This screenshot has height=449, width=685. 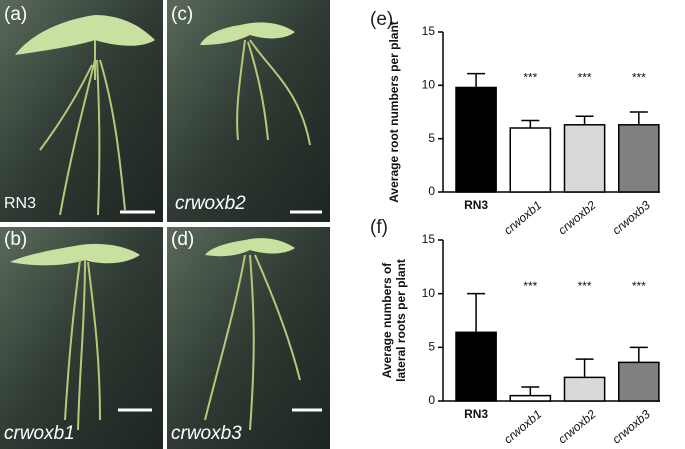 What do you see at coordinates (20, 203) in the screenshot?
I see `panel-caption: RN3` at bounding box center [20, 203].